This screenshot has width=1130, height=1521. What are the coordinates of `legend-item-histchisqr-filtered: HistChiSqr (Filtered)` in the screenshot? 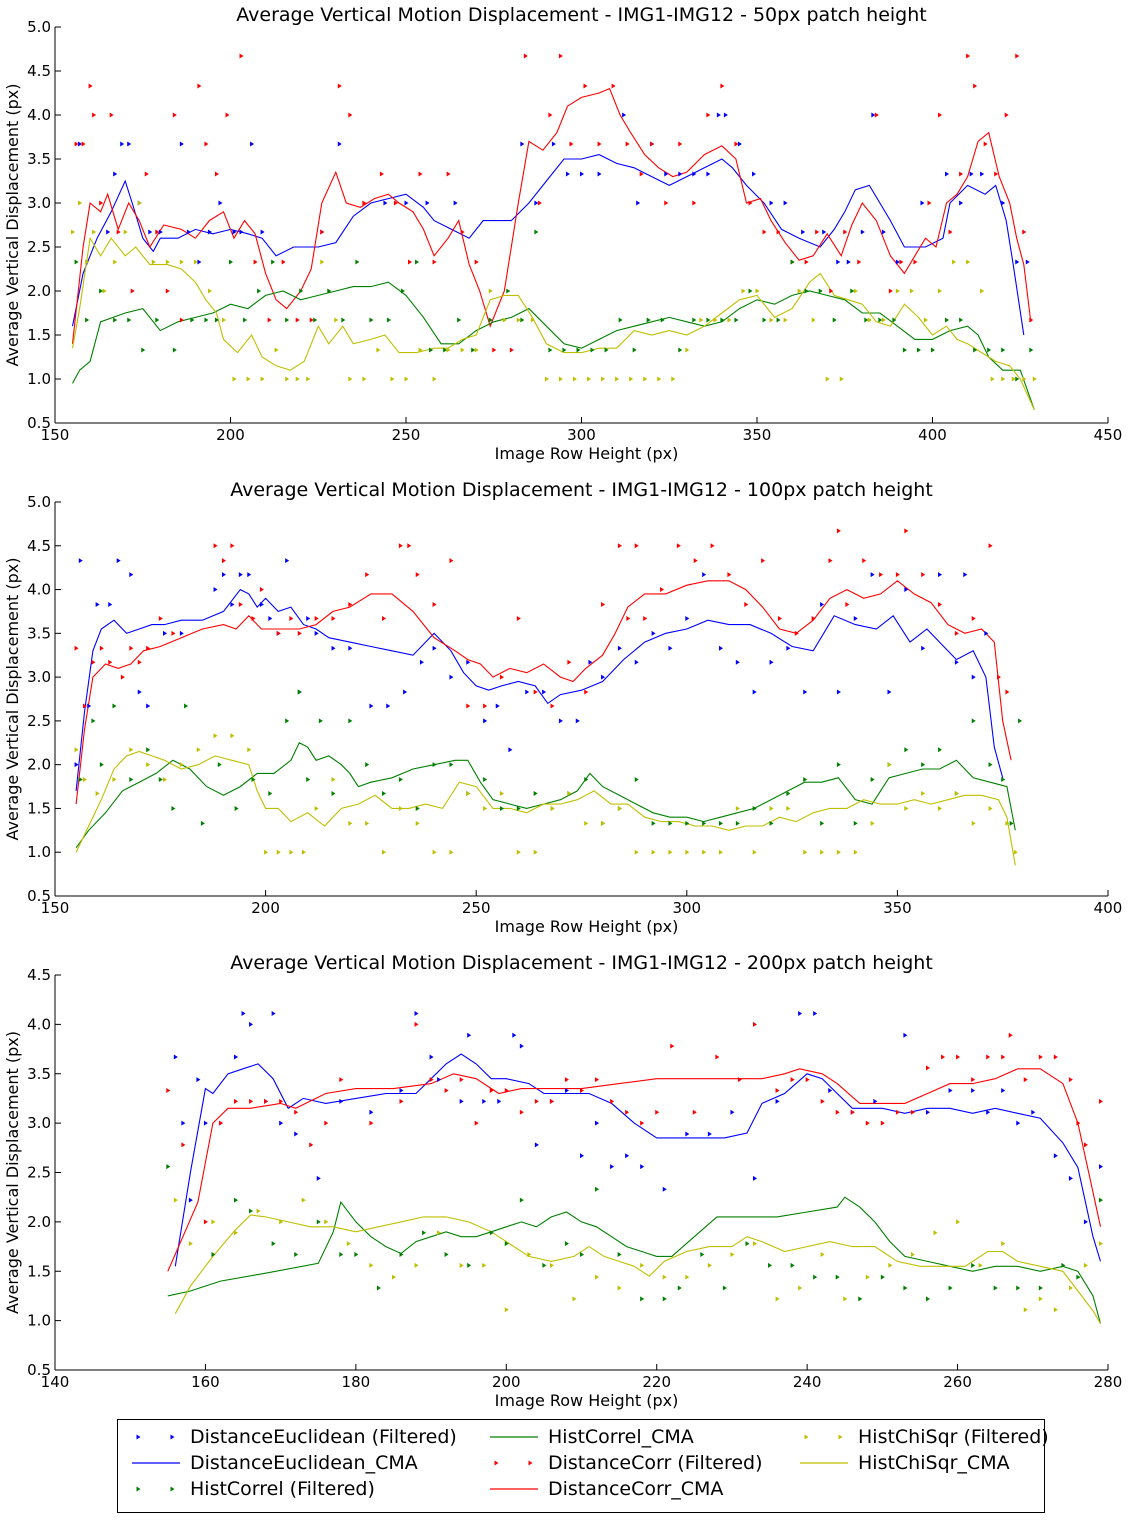 It's located at (922, 1437).